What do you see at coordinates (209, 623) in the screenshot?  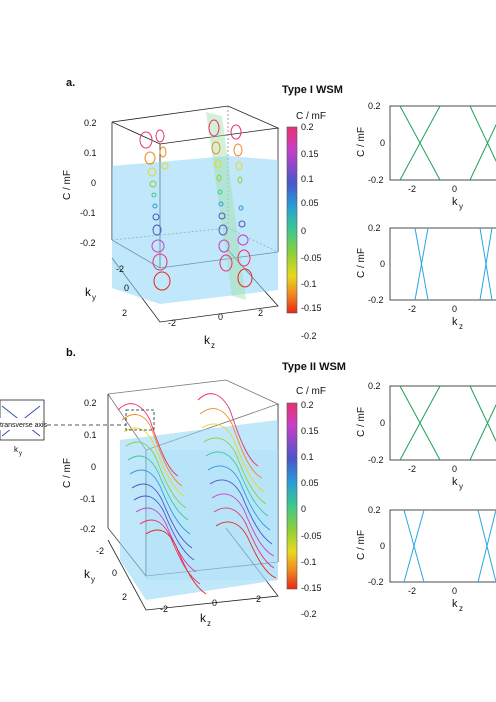 I see `kz-label-sub: z` at bounding box center [209, 623].